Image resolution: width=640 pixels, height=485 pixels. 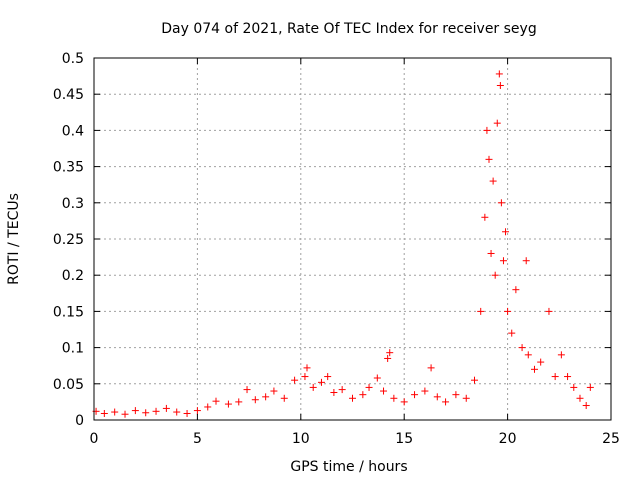 I want to click on y-tick-label: 0.1, so click(x=73, y=349).